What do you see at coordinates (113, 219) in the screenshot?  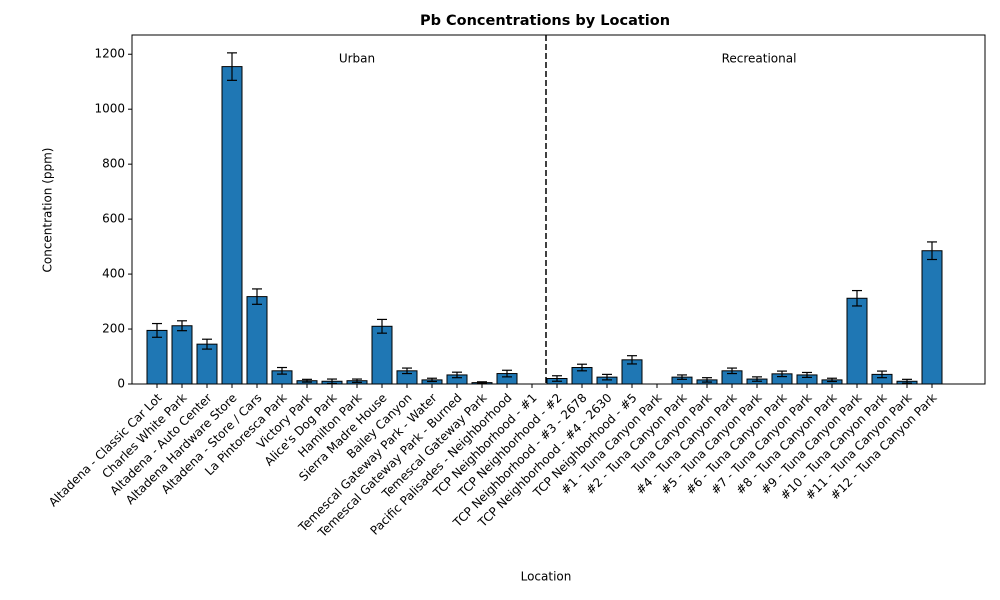 I see `y-tick-label: 600` at bounding box center [113, 219].